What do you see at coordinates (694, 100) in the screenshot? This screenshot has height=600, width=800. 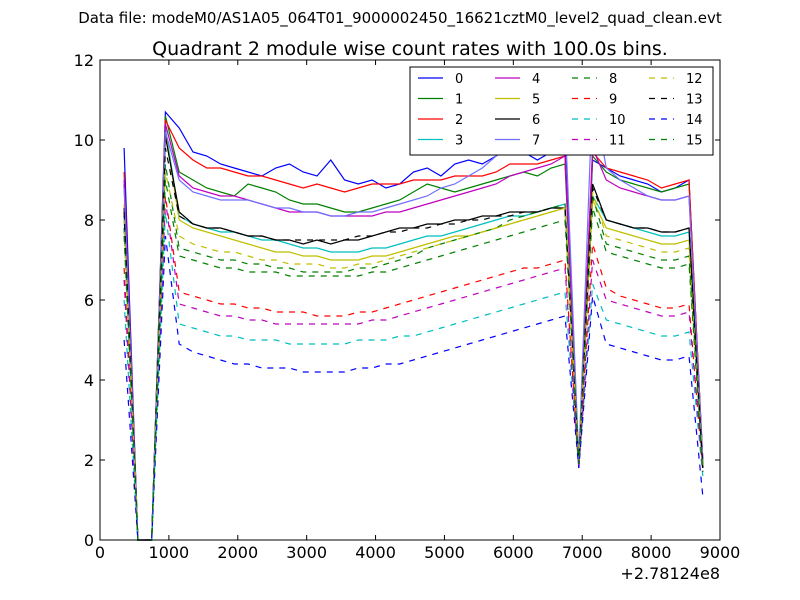 I see `legend-label-13: 13` at bounding box center [694, 100].